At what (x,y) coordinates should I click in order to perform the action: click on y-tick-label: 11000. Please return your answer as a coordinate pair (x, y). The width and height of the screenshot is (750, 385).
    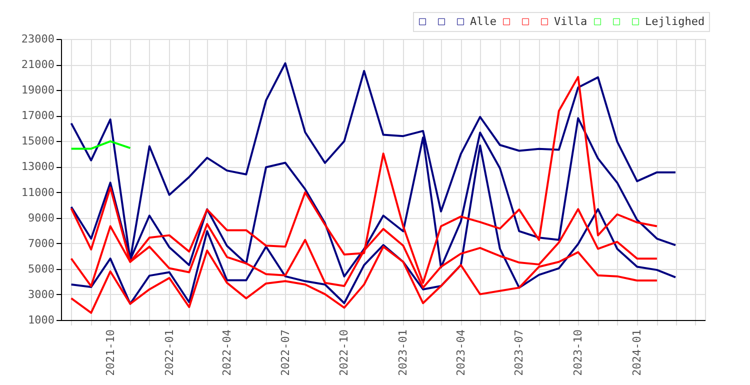
    Looking at the image, I should click on (37, 192).